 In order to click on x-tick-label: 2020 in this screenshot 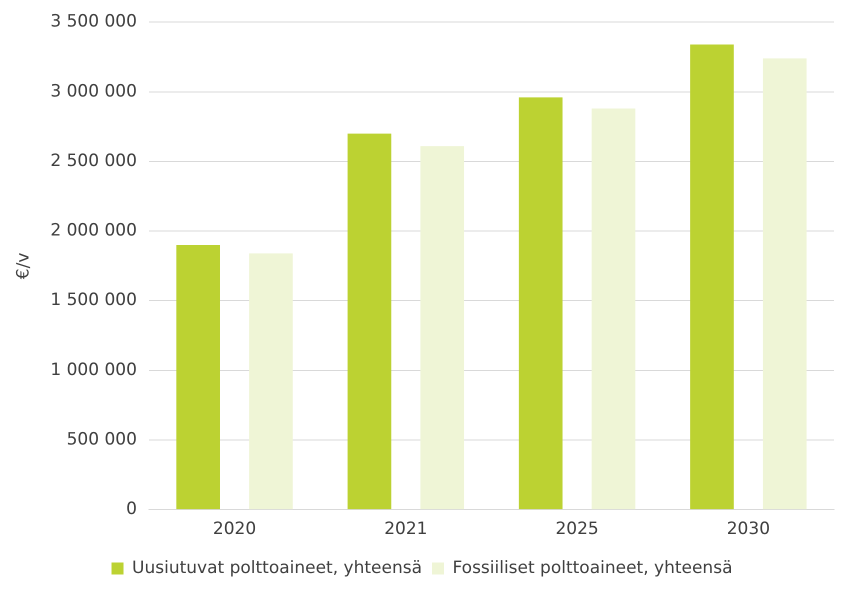, I will do `click(234, 529)`.